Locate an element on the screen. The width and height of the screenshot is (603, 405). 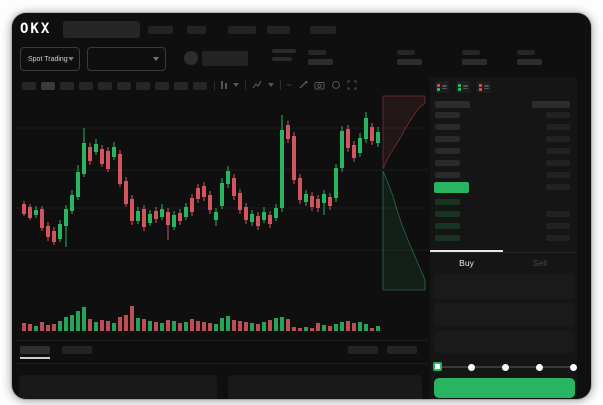
market-type-label: Spot Trading is located at coordinates (48, 59).